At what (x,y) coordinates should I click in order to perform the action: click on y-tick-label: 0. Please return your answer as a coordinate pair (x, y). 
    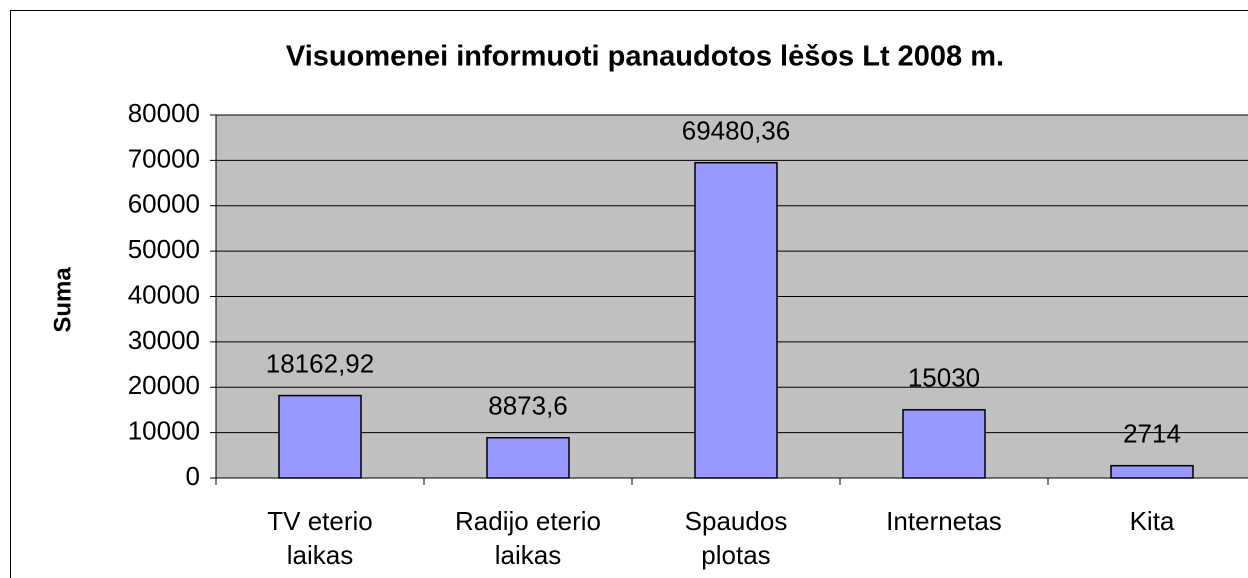
    Looking at the image, I should click on (193, 476).